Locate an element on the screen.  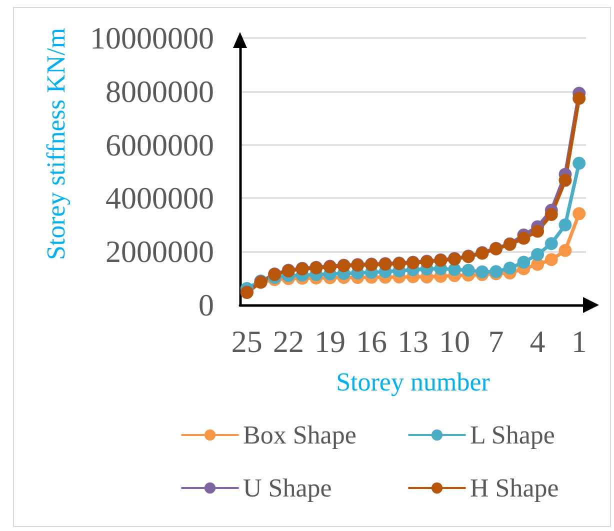
y-tick-label: 2000000 is located at coordinates (160, 252).